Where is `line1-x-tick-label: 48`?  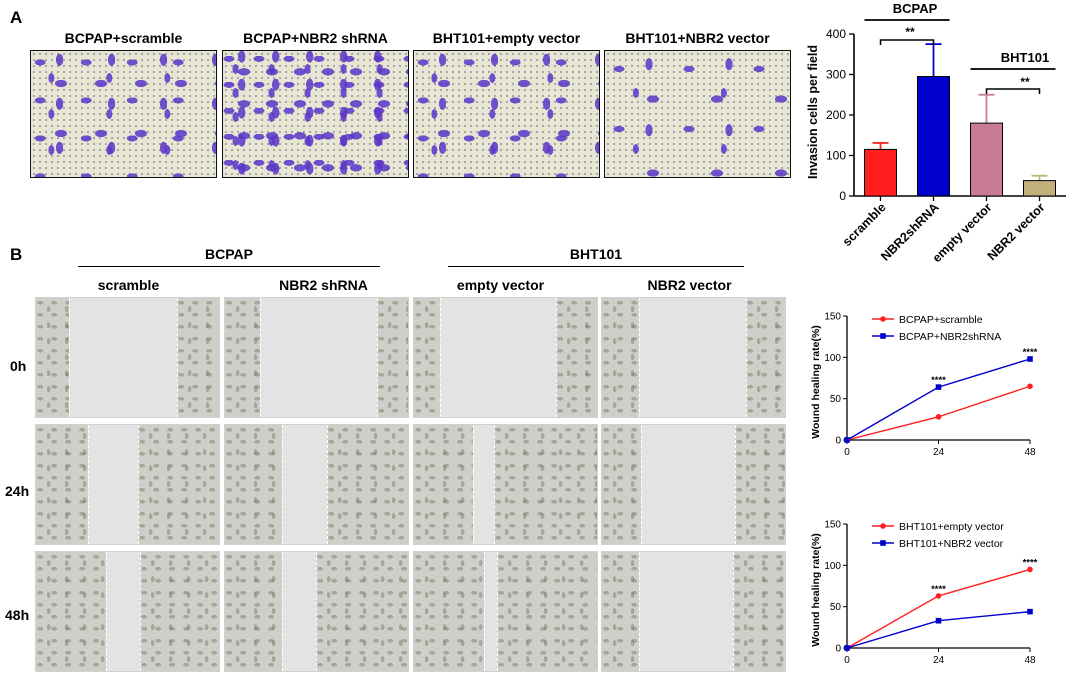
line1-x-tick-label: 48 is located at coordinates (1030, 452).